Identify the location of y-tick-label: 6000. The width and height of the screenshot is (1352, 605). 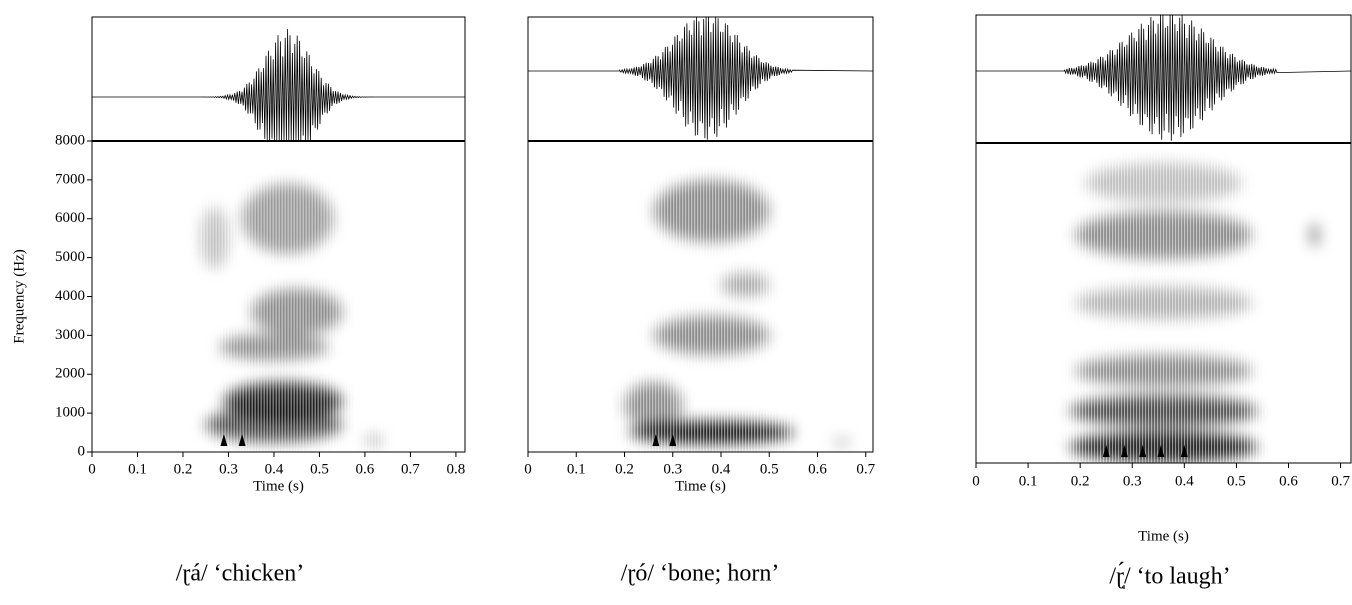
(70, 218).